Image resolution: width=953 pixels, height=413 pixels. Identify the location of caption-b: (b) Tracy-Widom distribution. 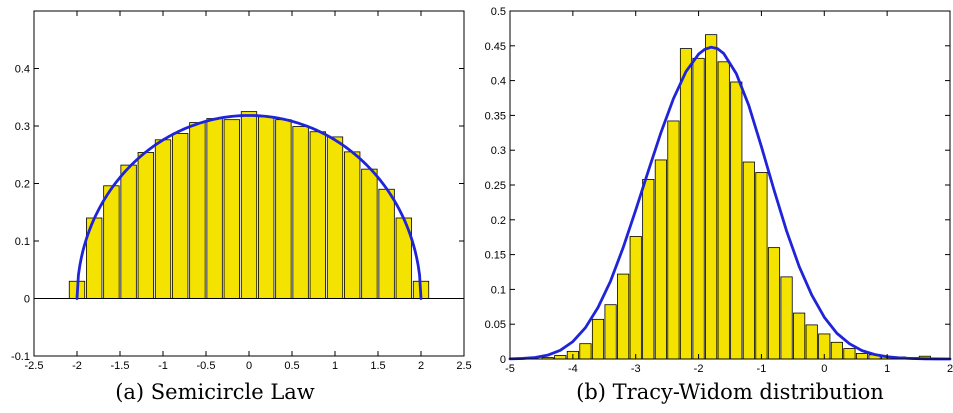
(730, 392).